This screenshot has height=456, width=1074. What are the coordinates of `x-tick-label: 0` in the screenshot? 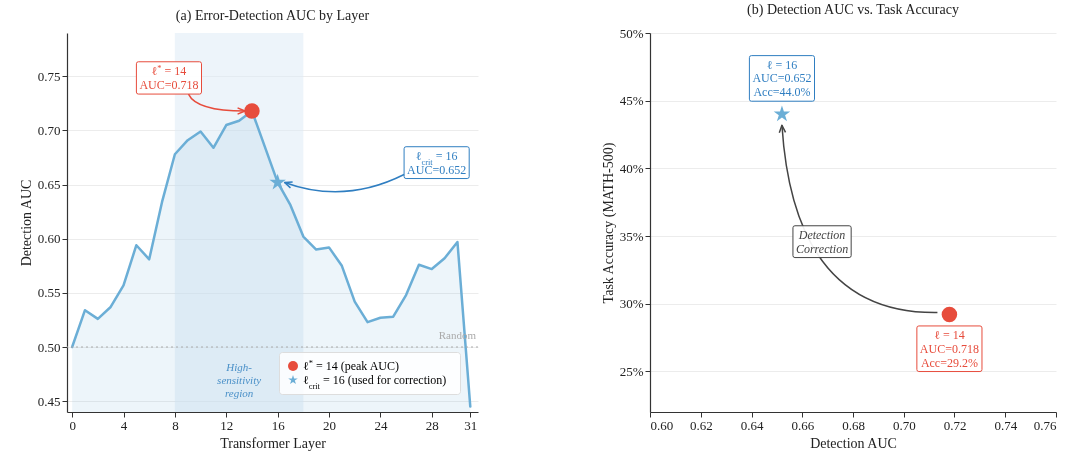 It's located at (72, 425).